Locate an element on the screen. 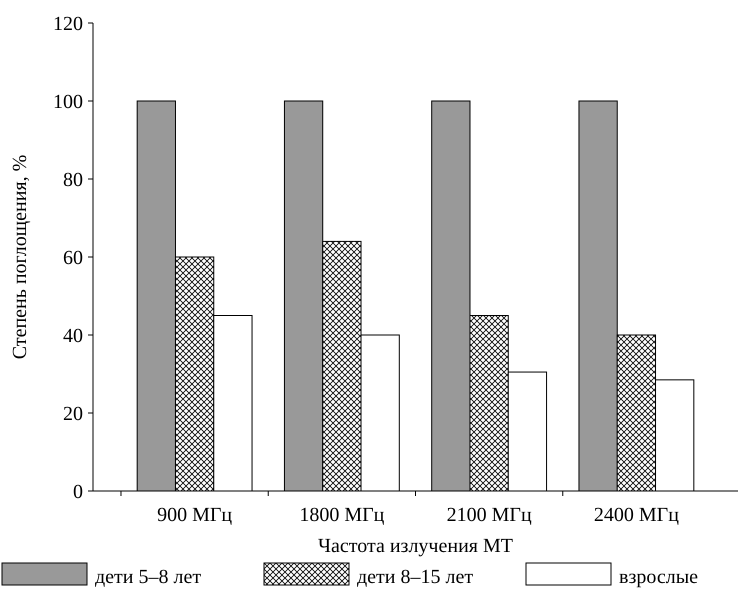 Image resolution: width=746 pixels, height=612 pixels. y-tick-label: 100 is located at coordinates (68, 102).